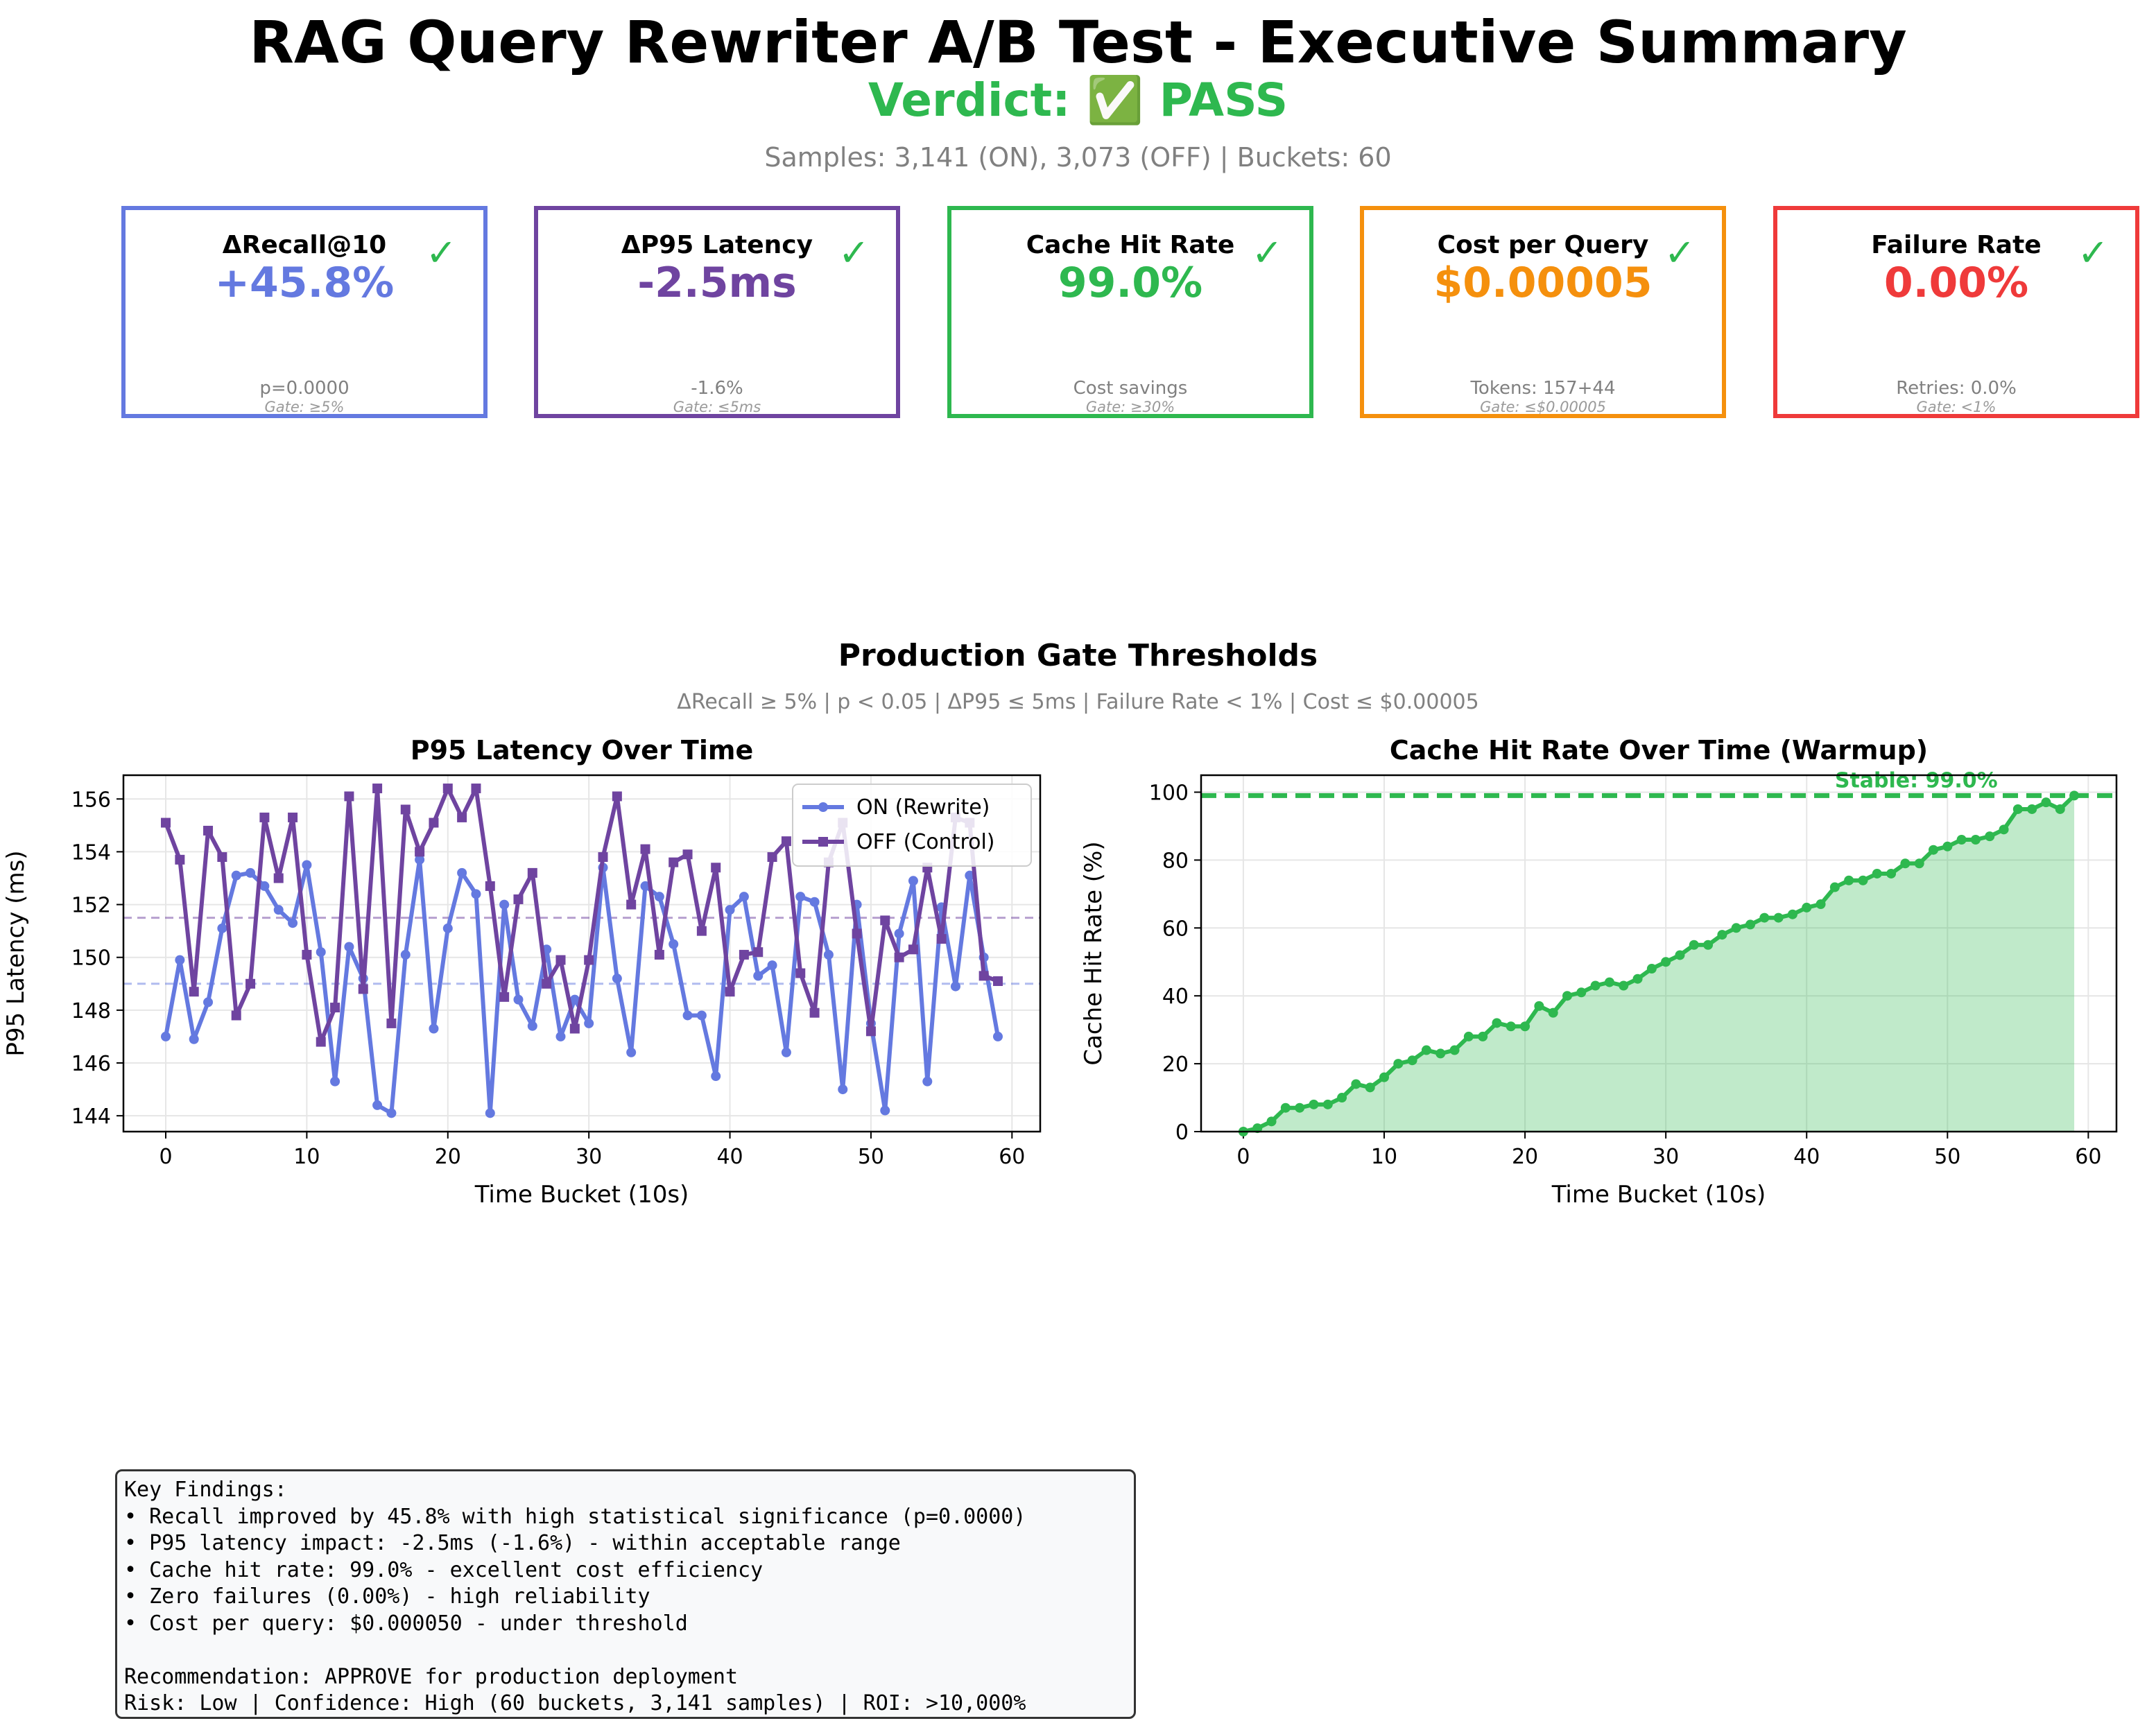 This screenshot has height=1730, width=2156. Describe the element at coordinates (717, 388) in the screenshot. I see `card-subtext: -1.6%` at that location.